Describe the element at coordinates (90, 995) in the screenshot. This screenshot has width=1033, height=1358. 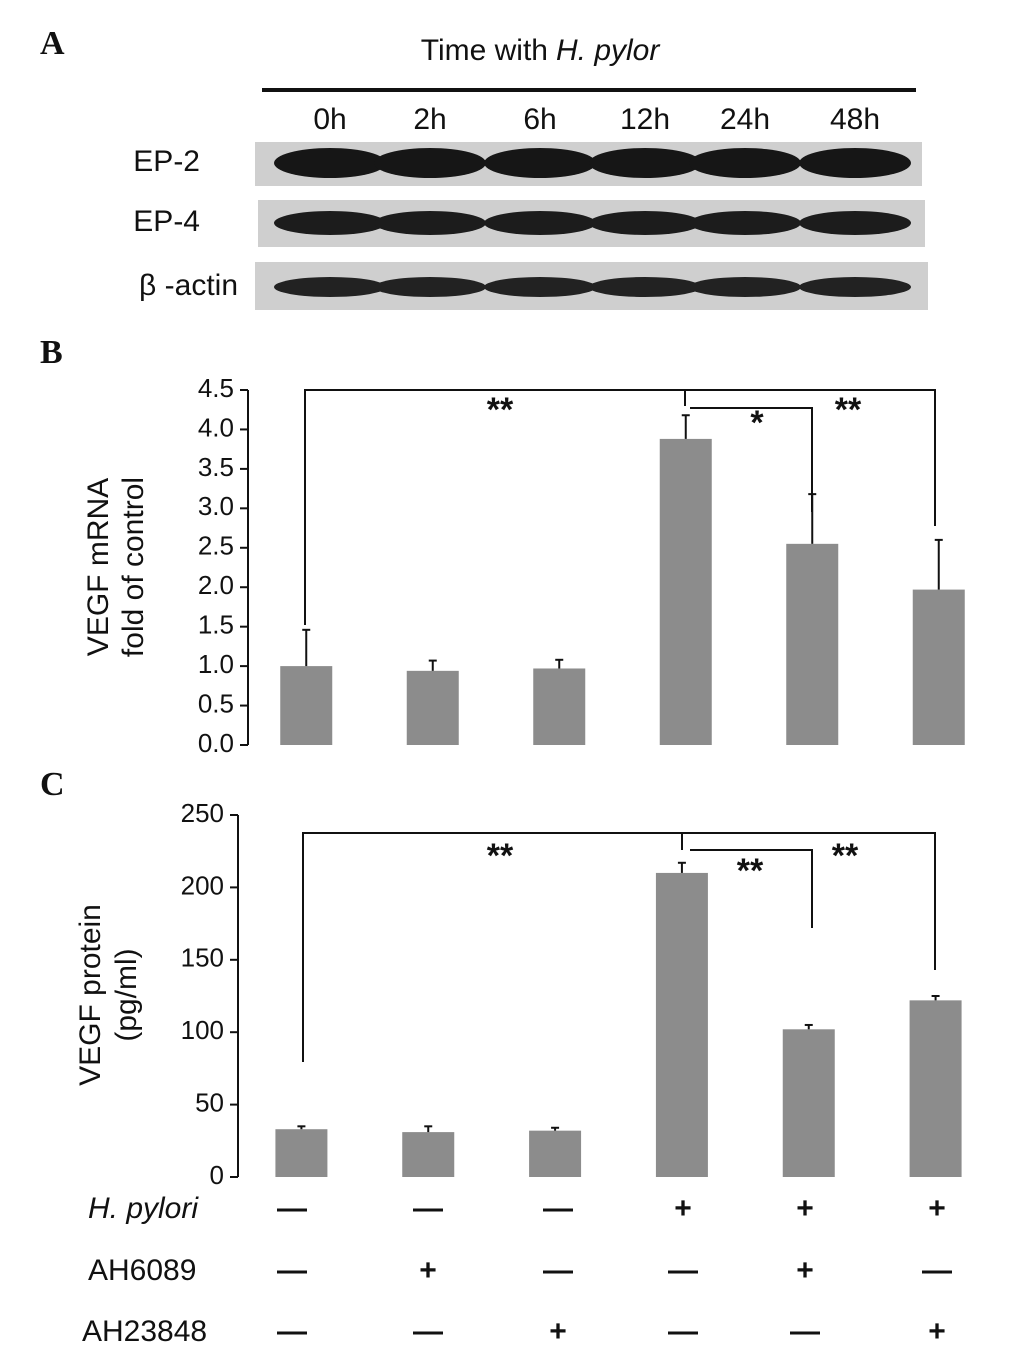
I see `y-axis-label: VEGF protein` at that location.